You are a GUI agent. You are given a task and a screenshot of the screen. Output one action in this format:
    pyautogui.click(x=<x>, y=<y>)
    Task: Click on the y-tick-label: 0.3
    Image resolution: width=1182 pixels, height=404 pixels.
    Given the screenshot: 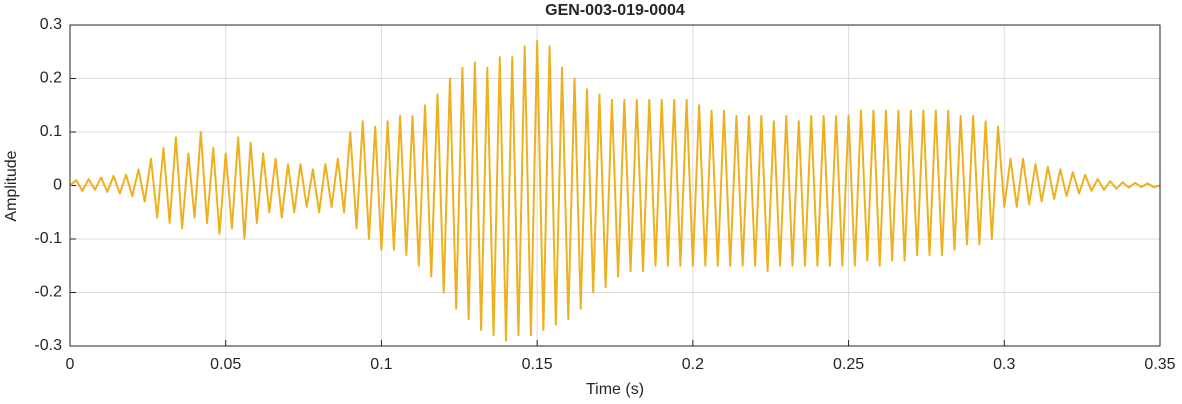 What is the action you would take?
    pyautogui.click(x=51, y=24)
    